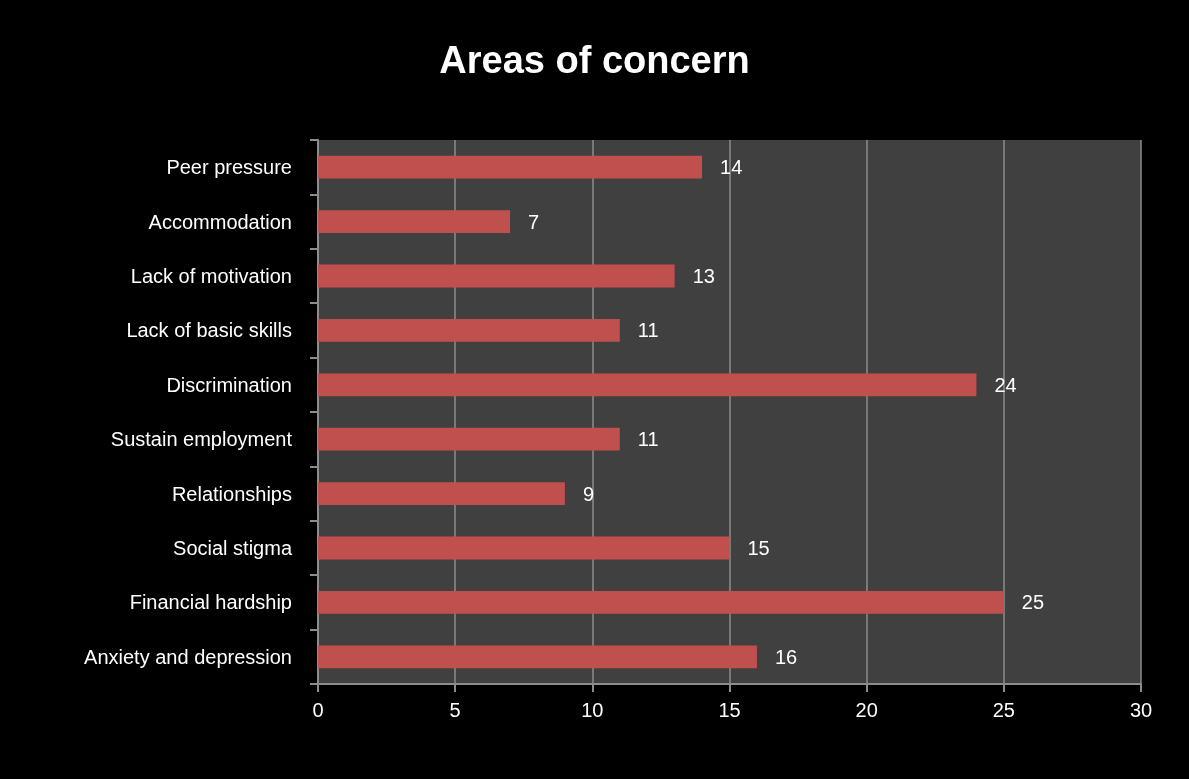 The image size is (1189, 779). What do you see at coordinates (229, 384) in the screenshot?
I see `y-tick-label: Discrimination` at bounding box center [229, 384].